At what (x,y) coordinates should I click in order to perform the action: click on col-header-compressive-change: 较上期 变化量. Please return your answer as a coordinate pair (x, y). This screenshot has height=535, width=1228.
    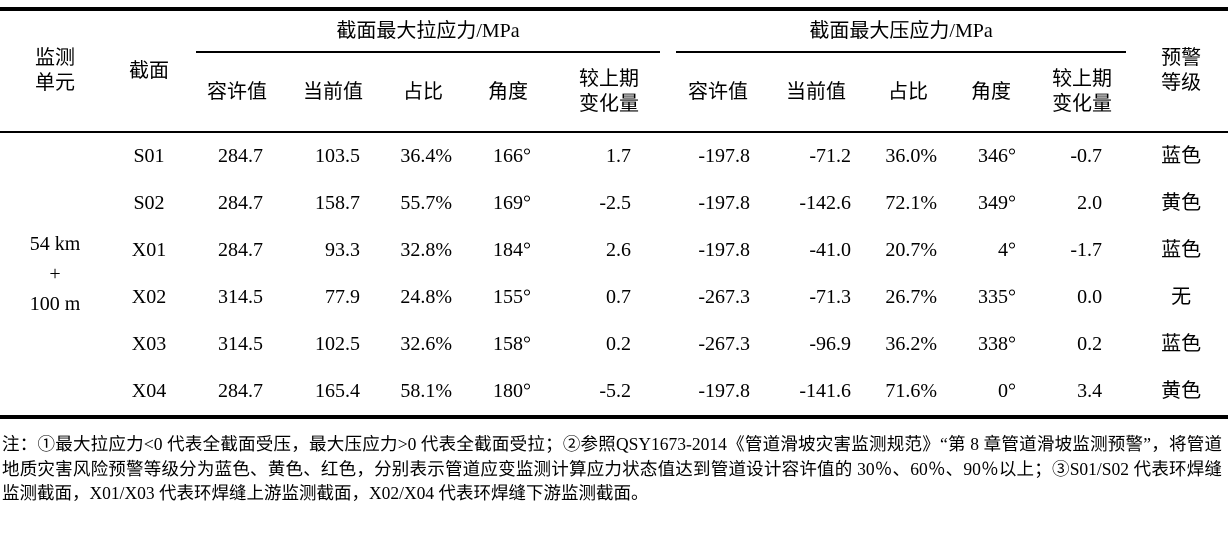
    Looking at the image, I should click on (1082, 93).